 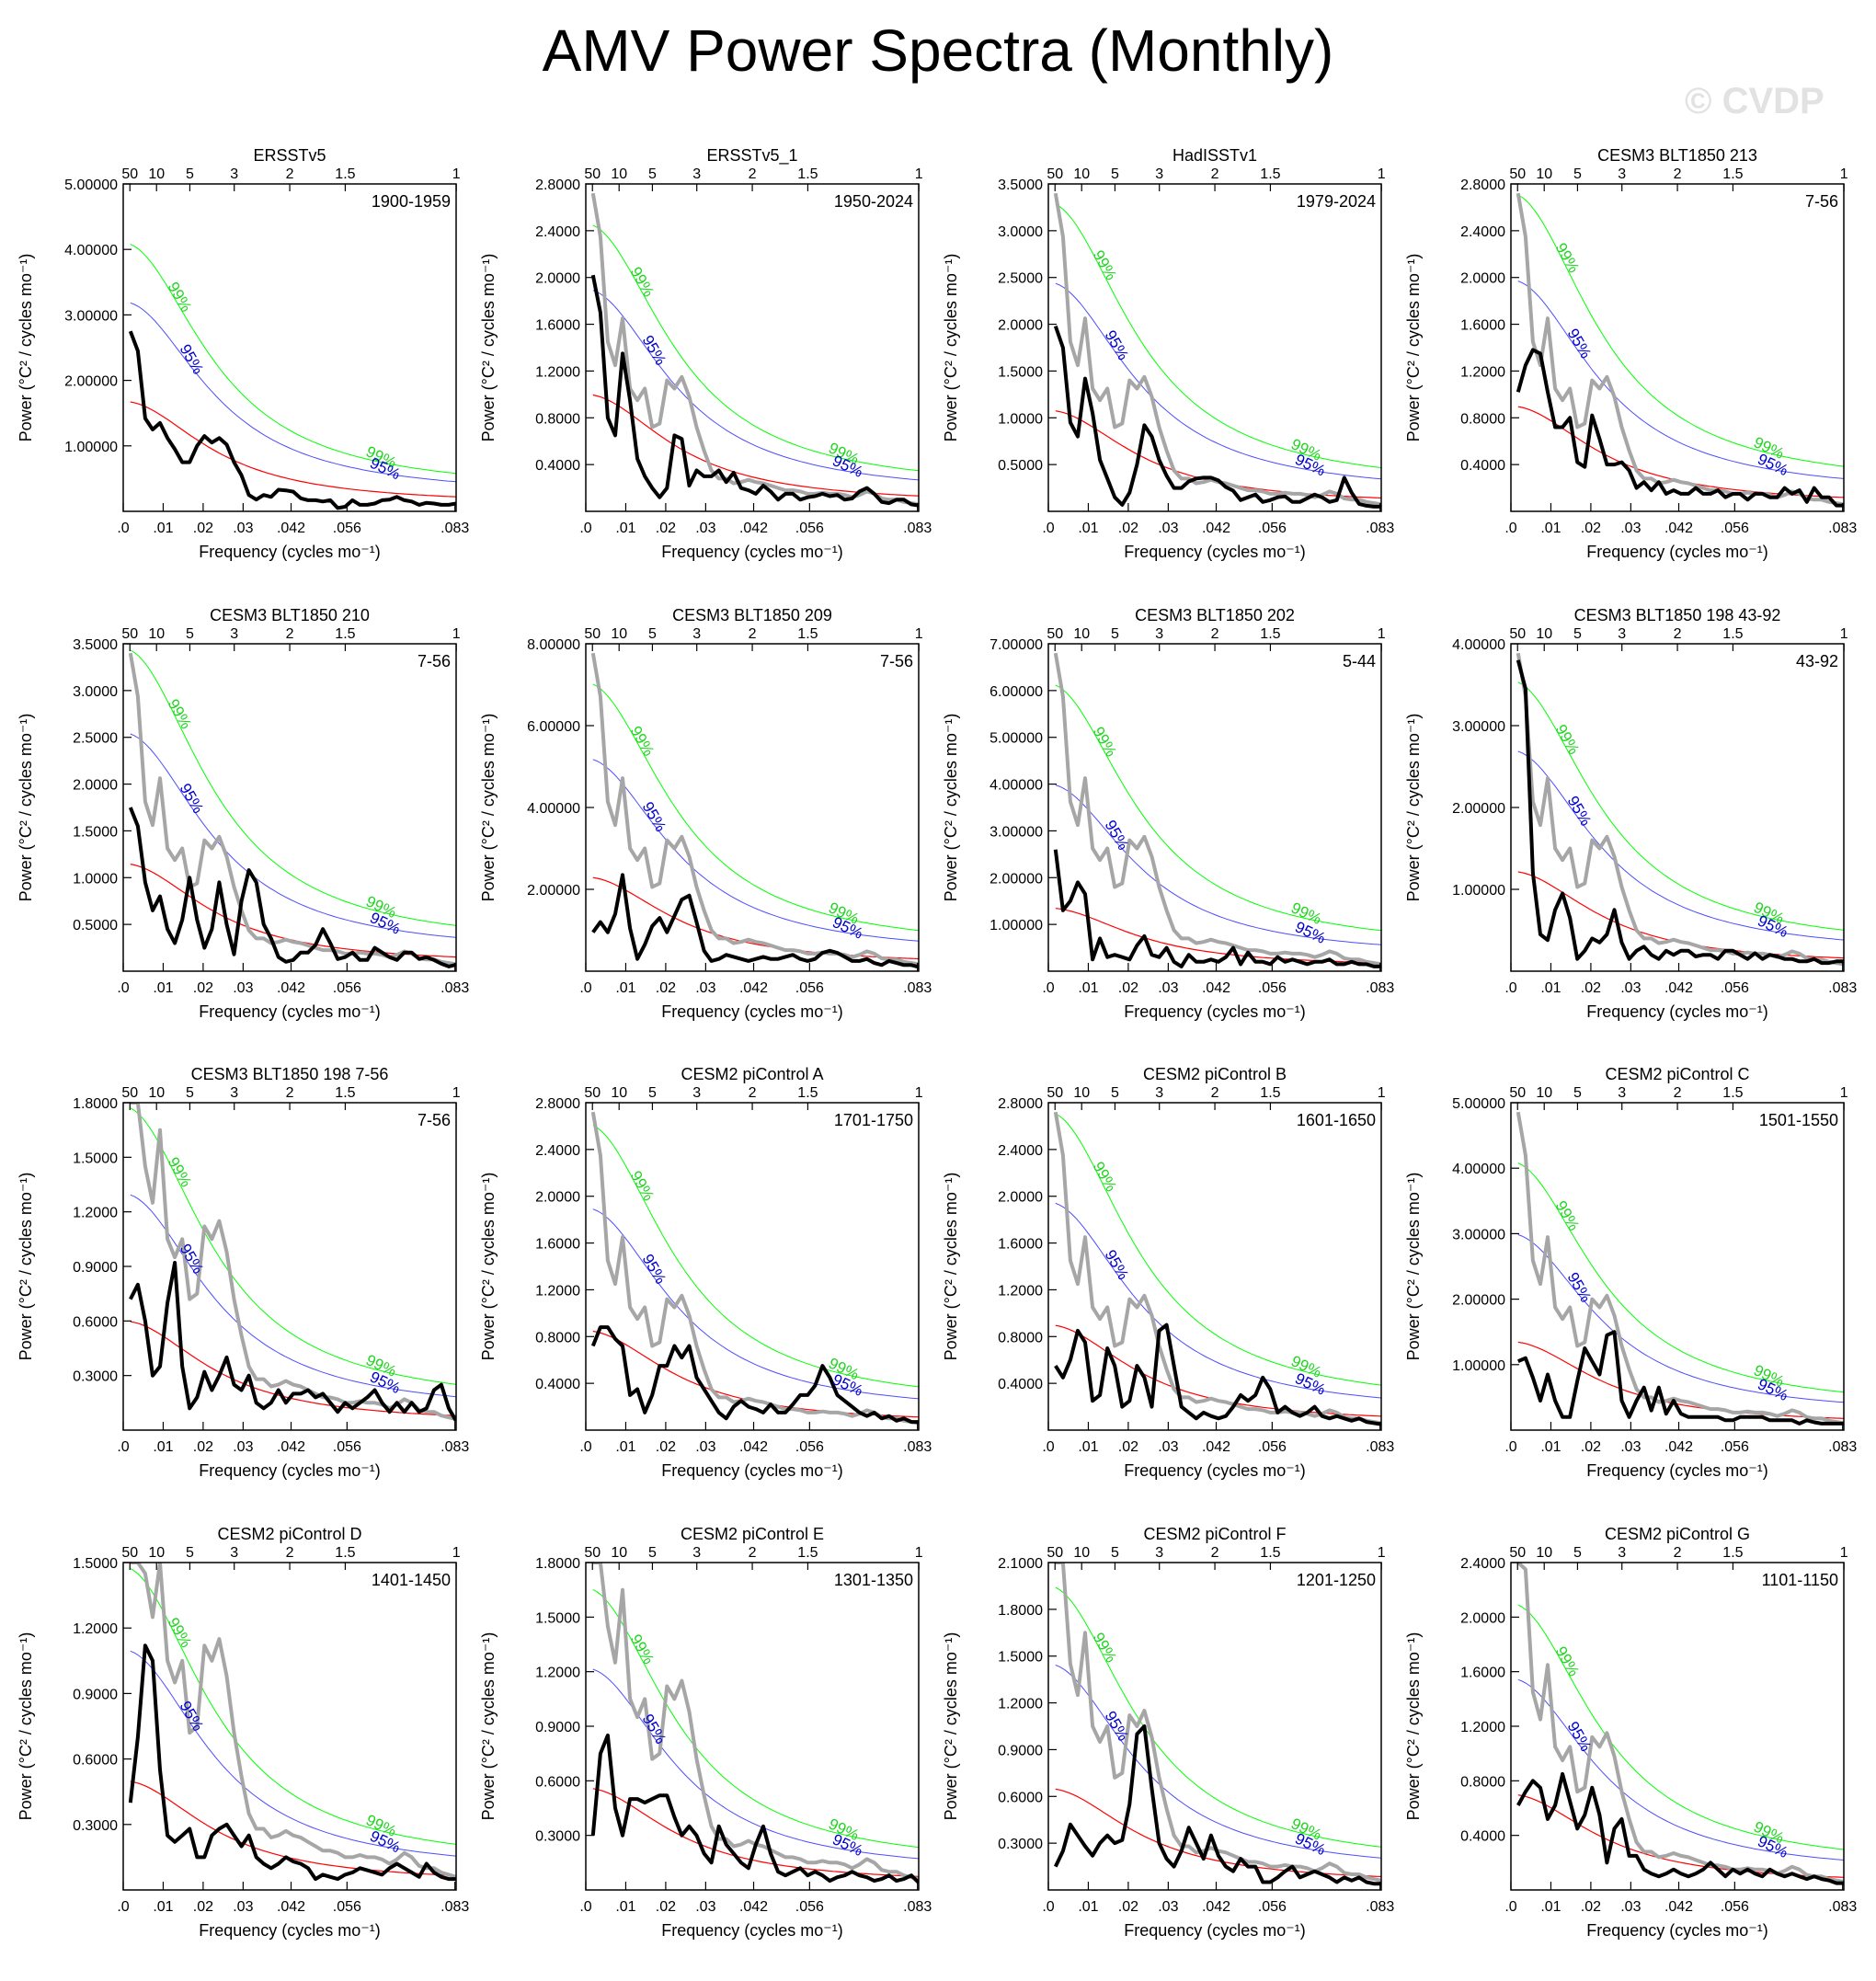 I want to click on conf-99-label: 99%, so click(x=642, y=282).